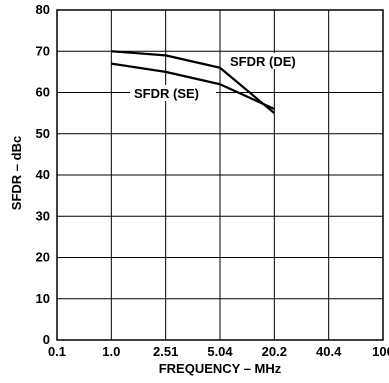 This screenshot has width=389, height=383. I want to click on series-label-se-text: SFDR (SE), so click(166, 93).